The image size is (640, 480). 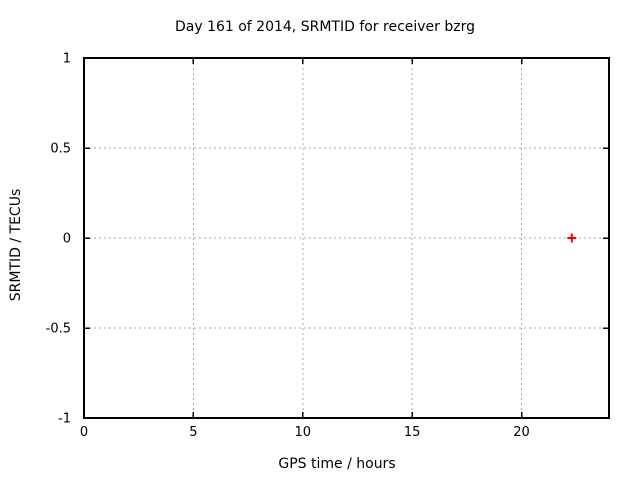 I want to click on x-tick-label: 15, so click(x=412, y=432).